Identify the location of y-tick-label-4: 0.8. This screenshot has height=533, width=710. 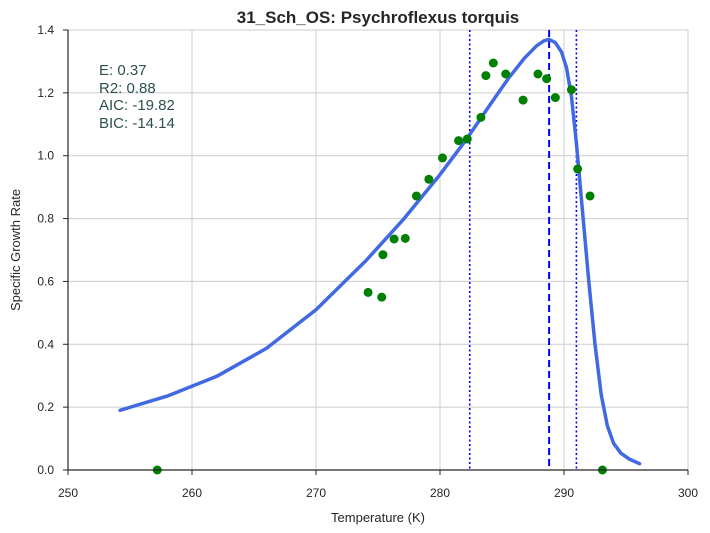
(45, 219).